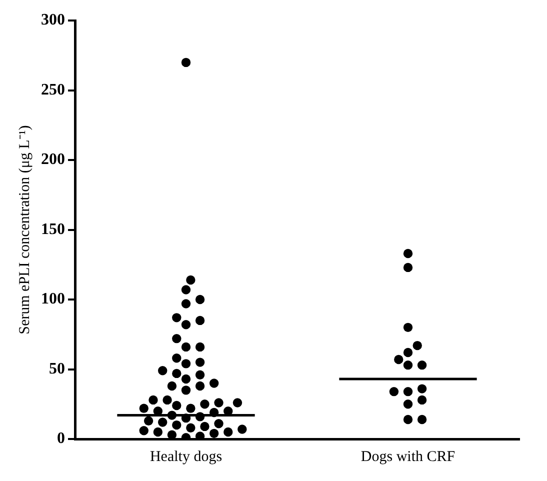 Image resolution: width=547 pixels, height=481 pixels. I want to click on y-axis-title: Serum ePLI concentration (μg L⁻¹), so click(24, 229).